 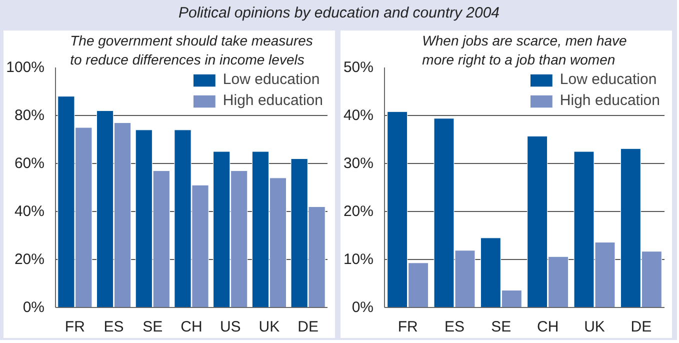 I want to click on y-tick-label: 80%, so click(x=29, y=115).